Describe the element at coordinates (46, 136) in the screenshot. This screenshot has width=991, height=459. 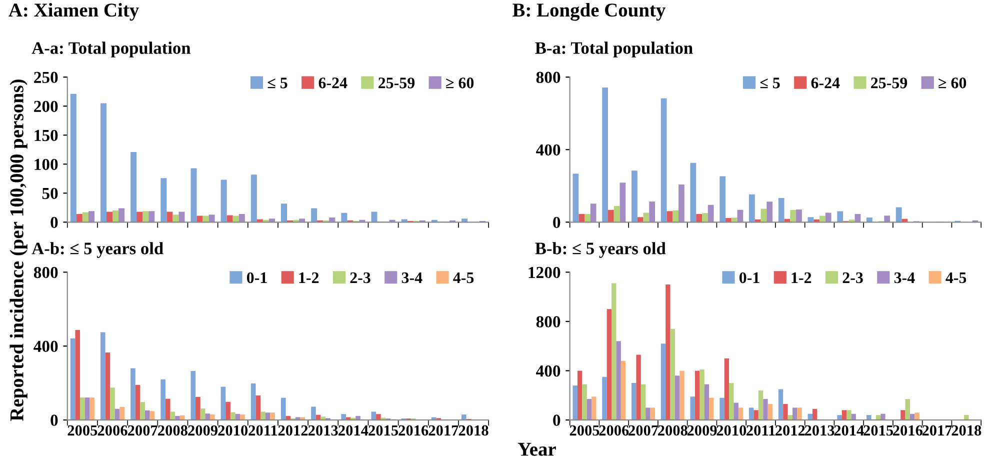
I see `y-tick-label: 150` at that location.